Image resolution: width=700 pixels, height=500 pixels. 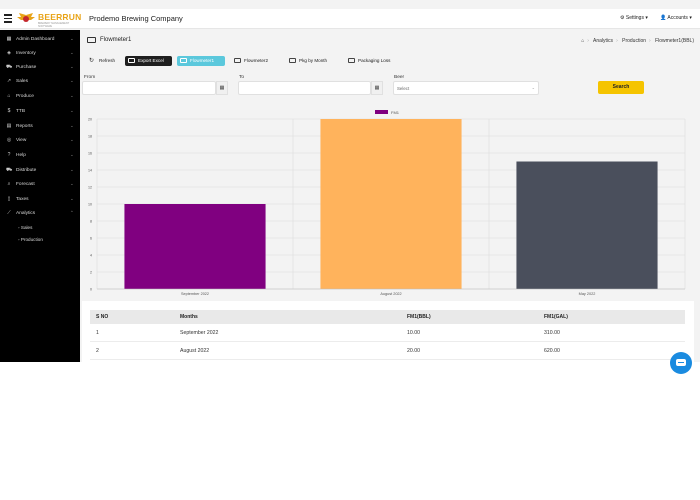 What do you see at coordinates (40, 96) in the screenshot?
I see `sidebar-item-produce: ⌂ Produce ⌄` at bounding box center [40, 96].